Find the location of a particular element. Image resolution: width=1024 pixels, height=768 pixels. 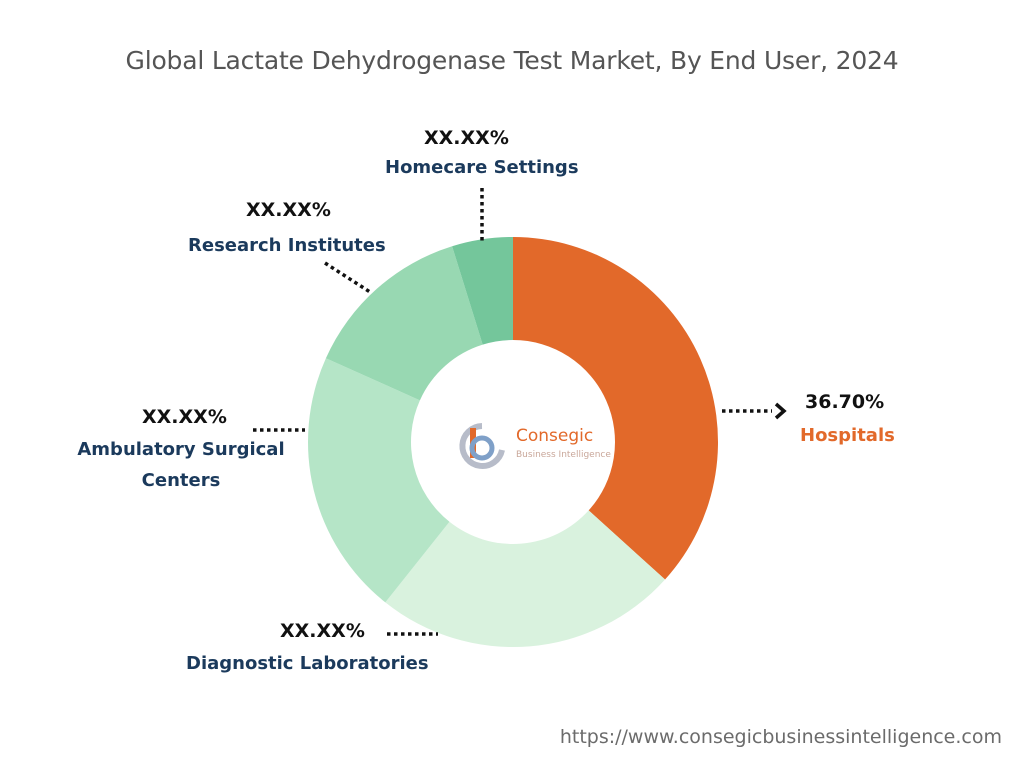

leader-research-institutes is located at coordinates (347, 277).